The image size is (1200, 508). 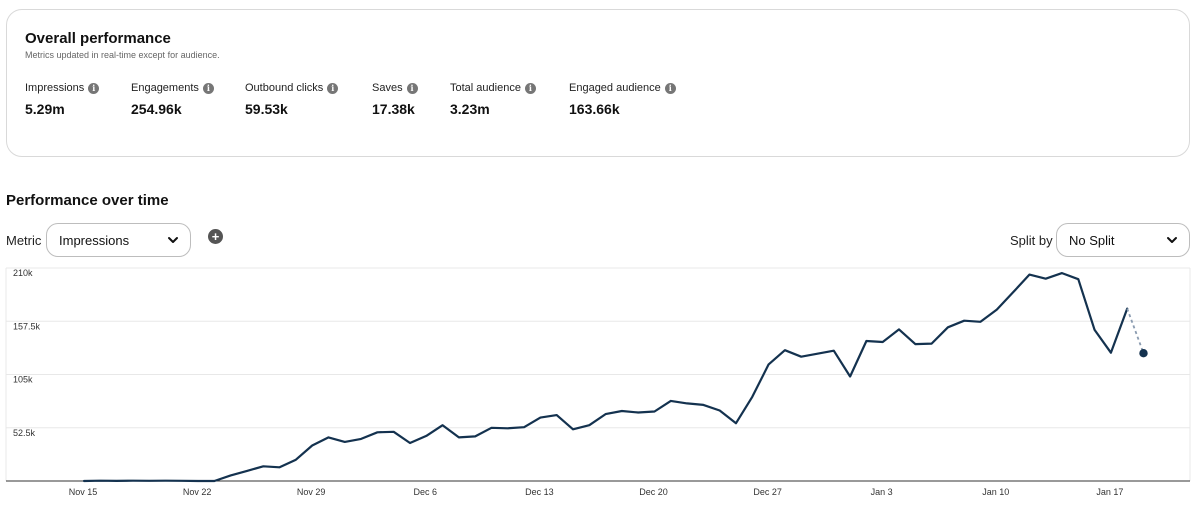 I want to click on metric-saves: Saves i 17.38k, so click(x=395, y=99).